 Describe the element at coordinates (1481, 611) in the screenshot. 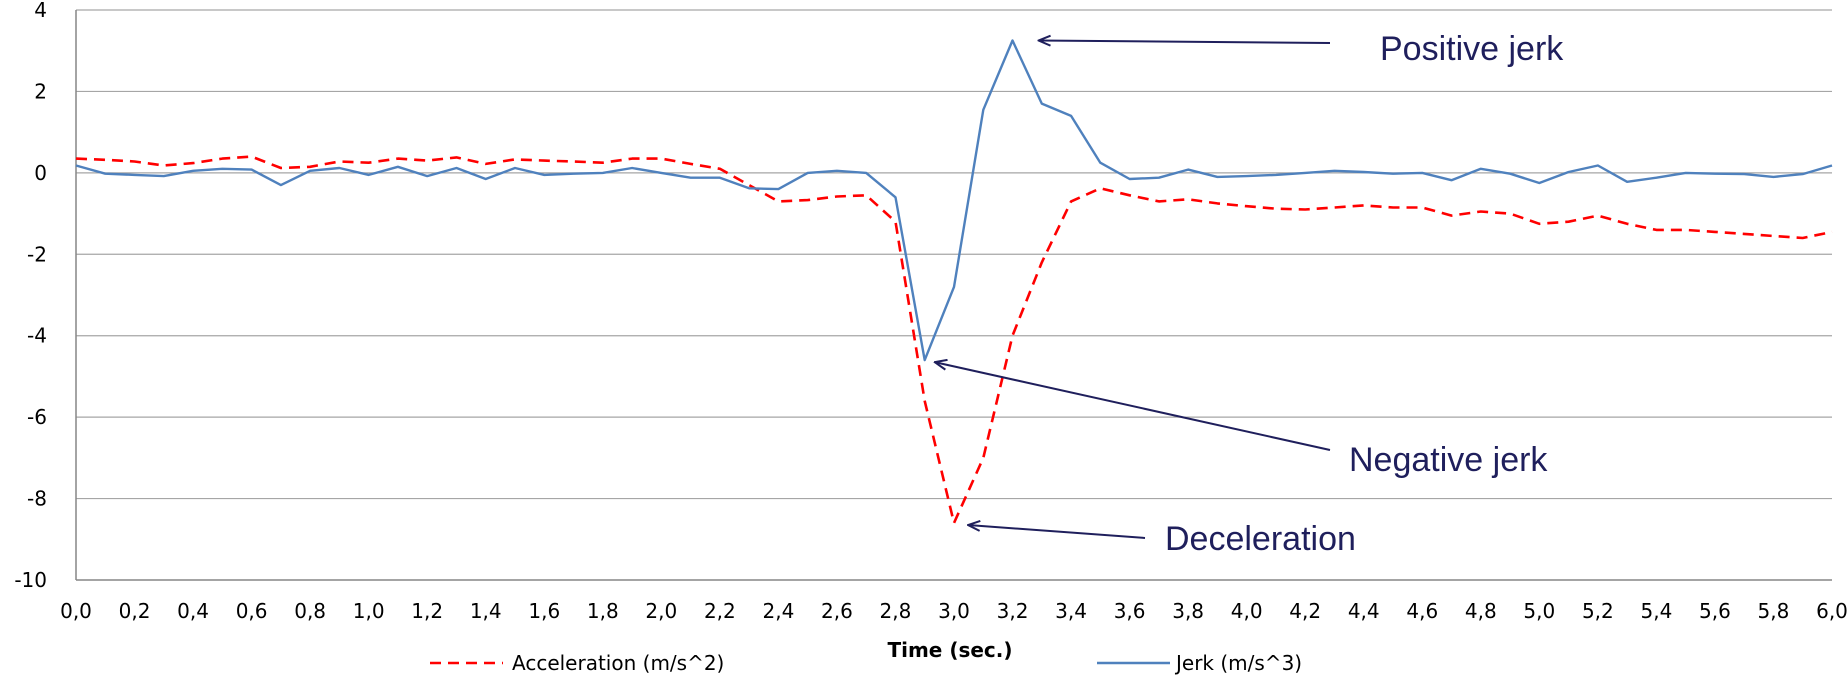

I see `x-tick-label: 4,8` at that location.